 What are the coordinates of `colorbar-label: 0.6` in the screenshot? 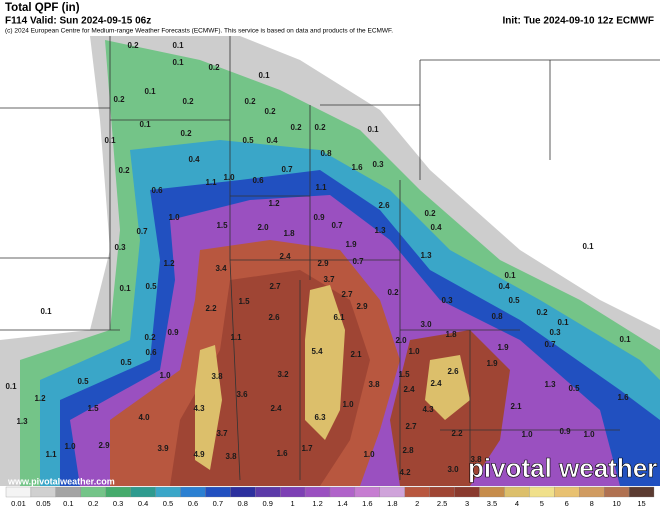 It's located at (193, 503).